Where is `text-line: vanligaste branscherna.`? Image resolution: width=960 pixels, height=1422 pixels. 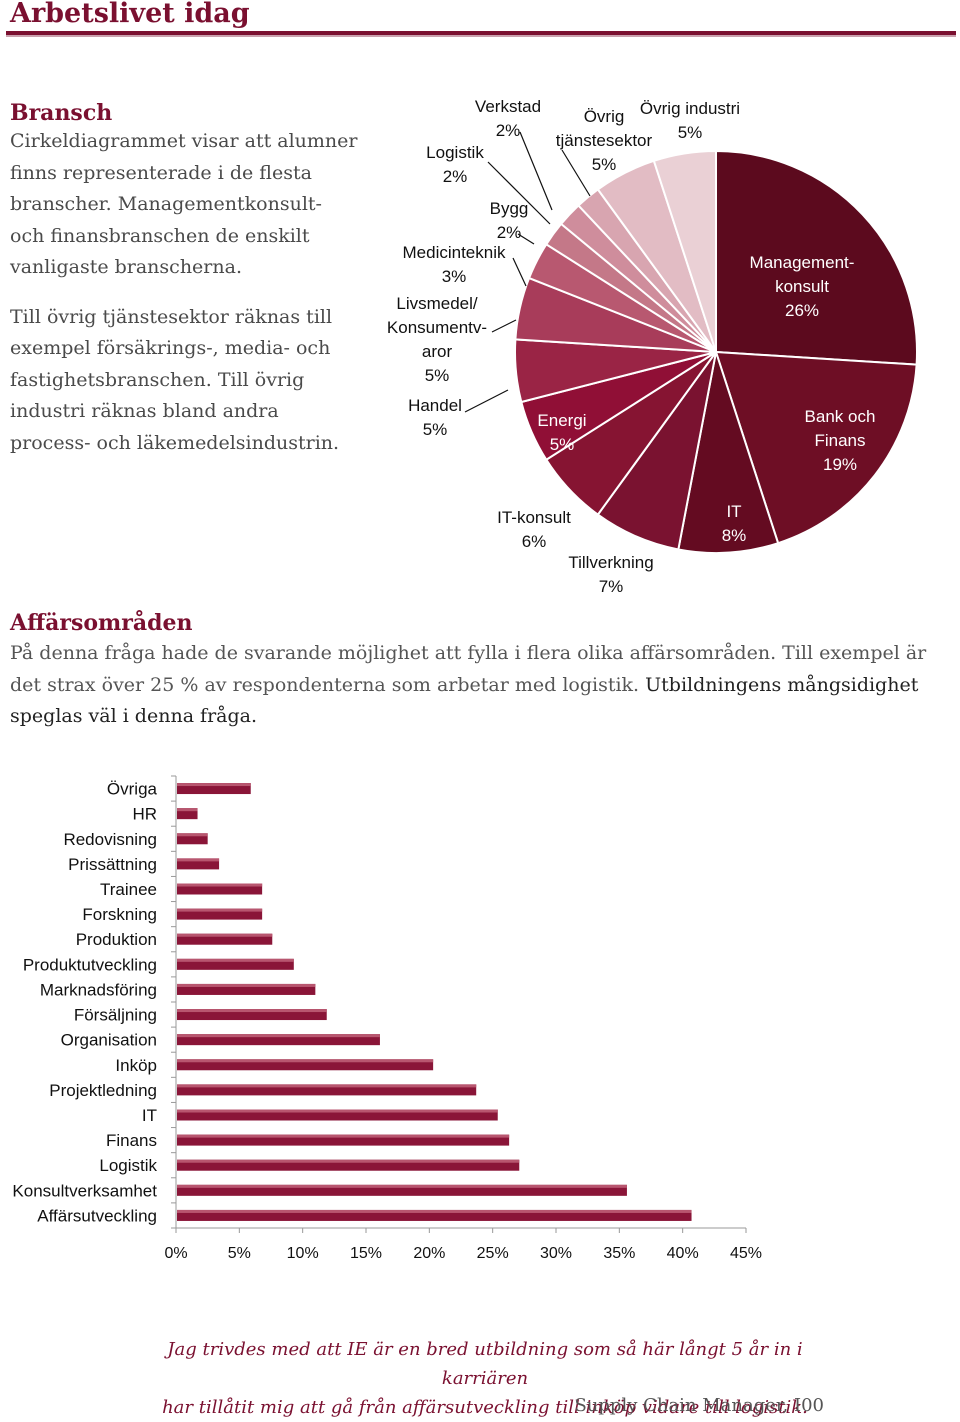
text-line: vanligaste branscherna. is located at coordinates (126, 267).